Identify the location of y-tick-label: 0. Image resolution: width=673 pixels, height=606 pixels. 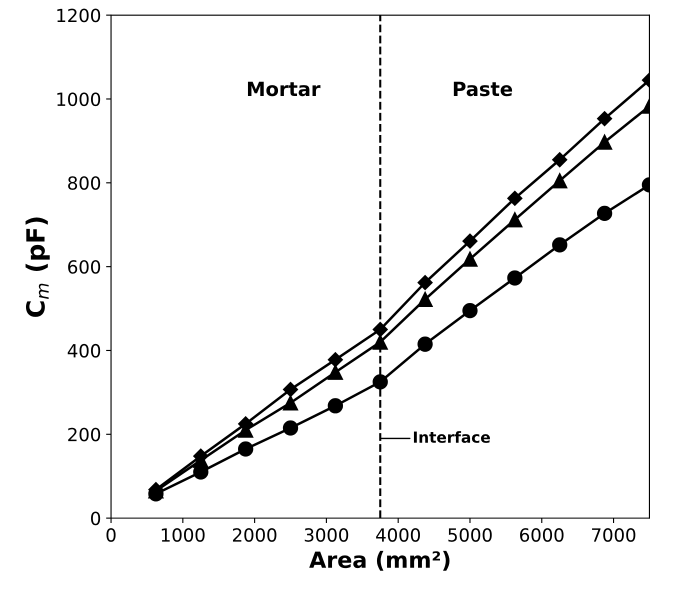
(95, 519).